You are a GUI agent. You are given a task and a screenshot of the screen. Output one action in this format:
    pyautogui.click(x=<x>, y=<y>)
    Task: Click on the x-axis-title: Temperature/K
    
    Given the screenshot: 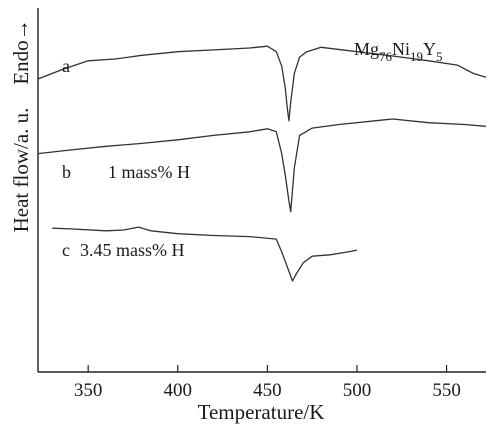 What is the action you would take?
    pyautogui.click(x=261, y=412)
    